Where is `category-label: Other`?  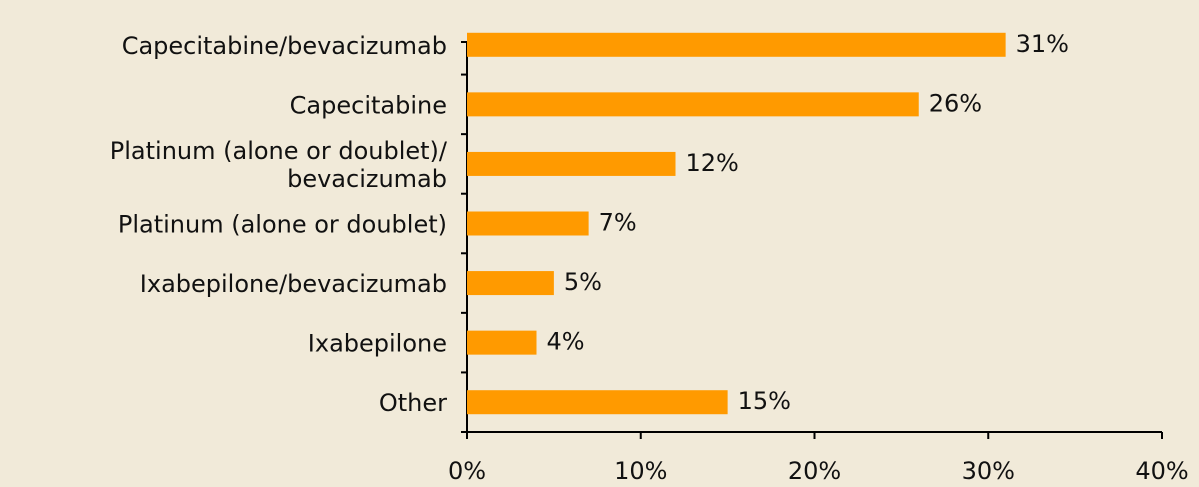 category-label: Other is located at coordinates (413, 403).